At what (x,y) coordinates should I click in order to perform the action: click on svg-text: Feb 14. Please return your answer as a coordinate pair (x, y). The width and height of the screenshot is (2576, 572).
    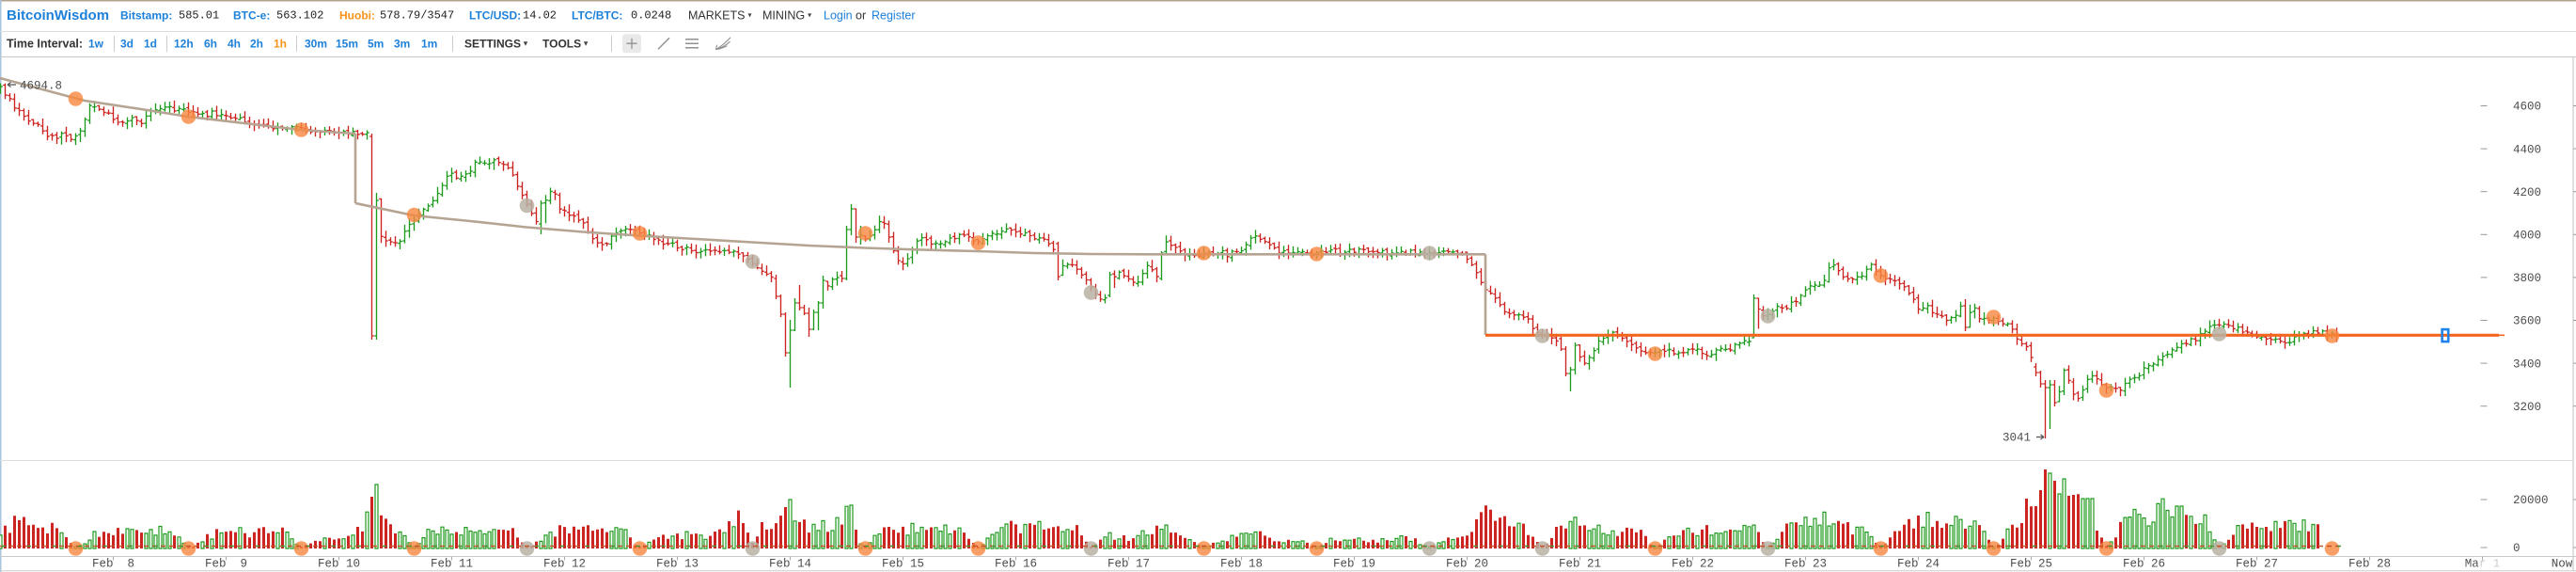
    Looking at the image, I should click on (790, 564).